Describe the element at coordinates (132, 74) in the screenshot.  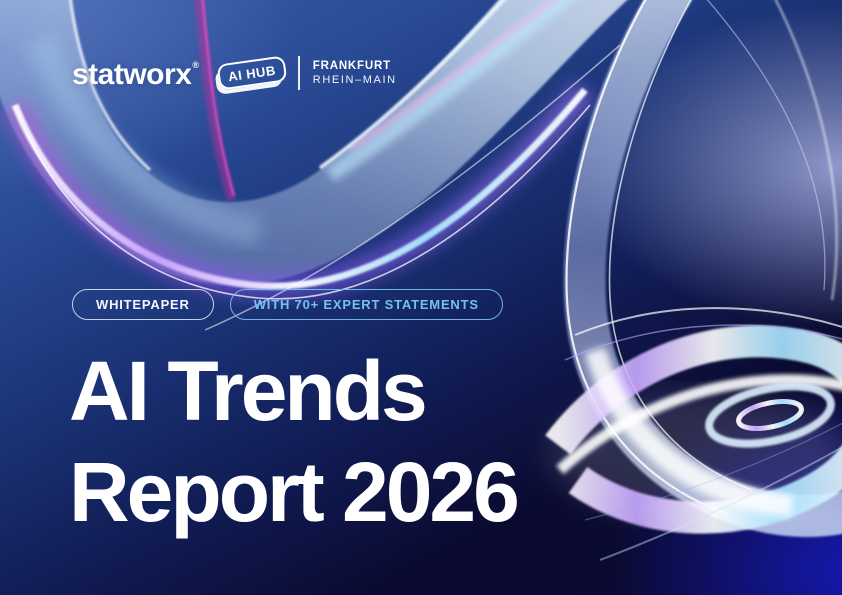
I see `statworx-wordmark: statworx` at that location.